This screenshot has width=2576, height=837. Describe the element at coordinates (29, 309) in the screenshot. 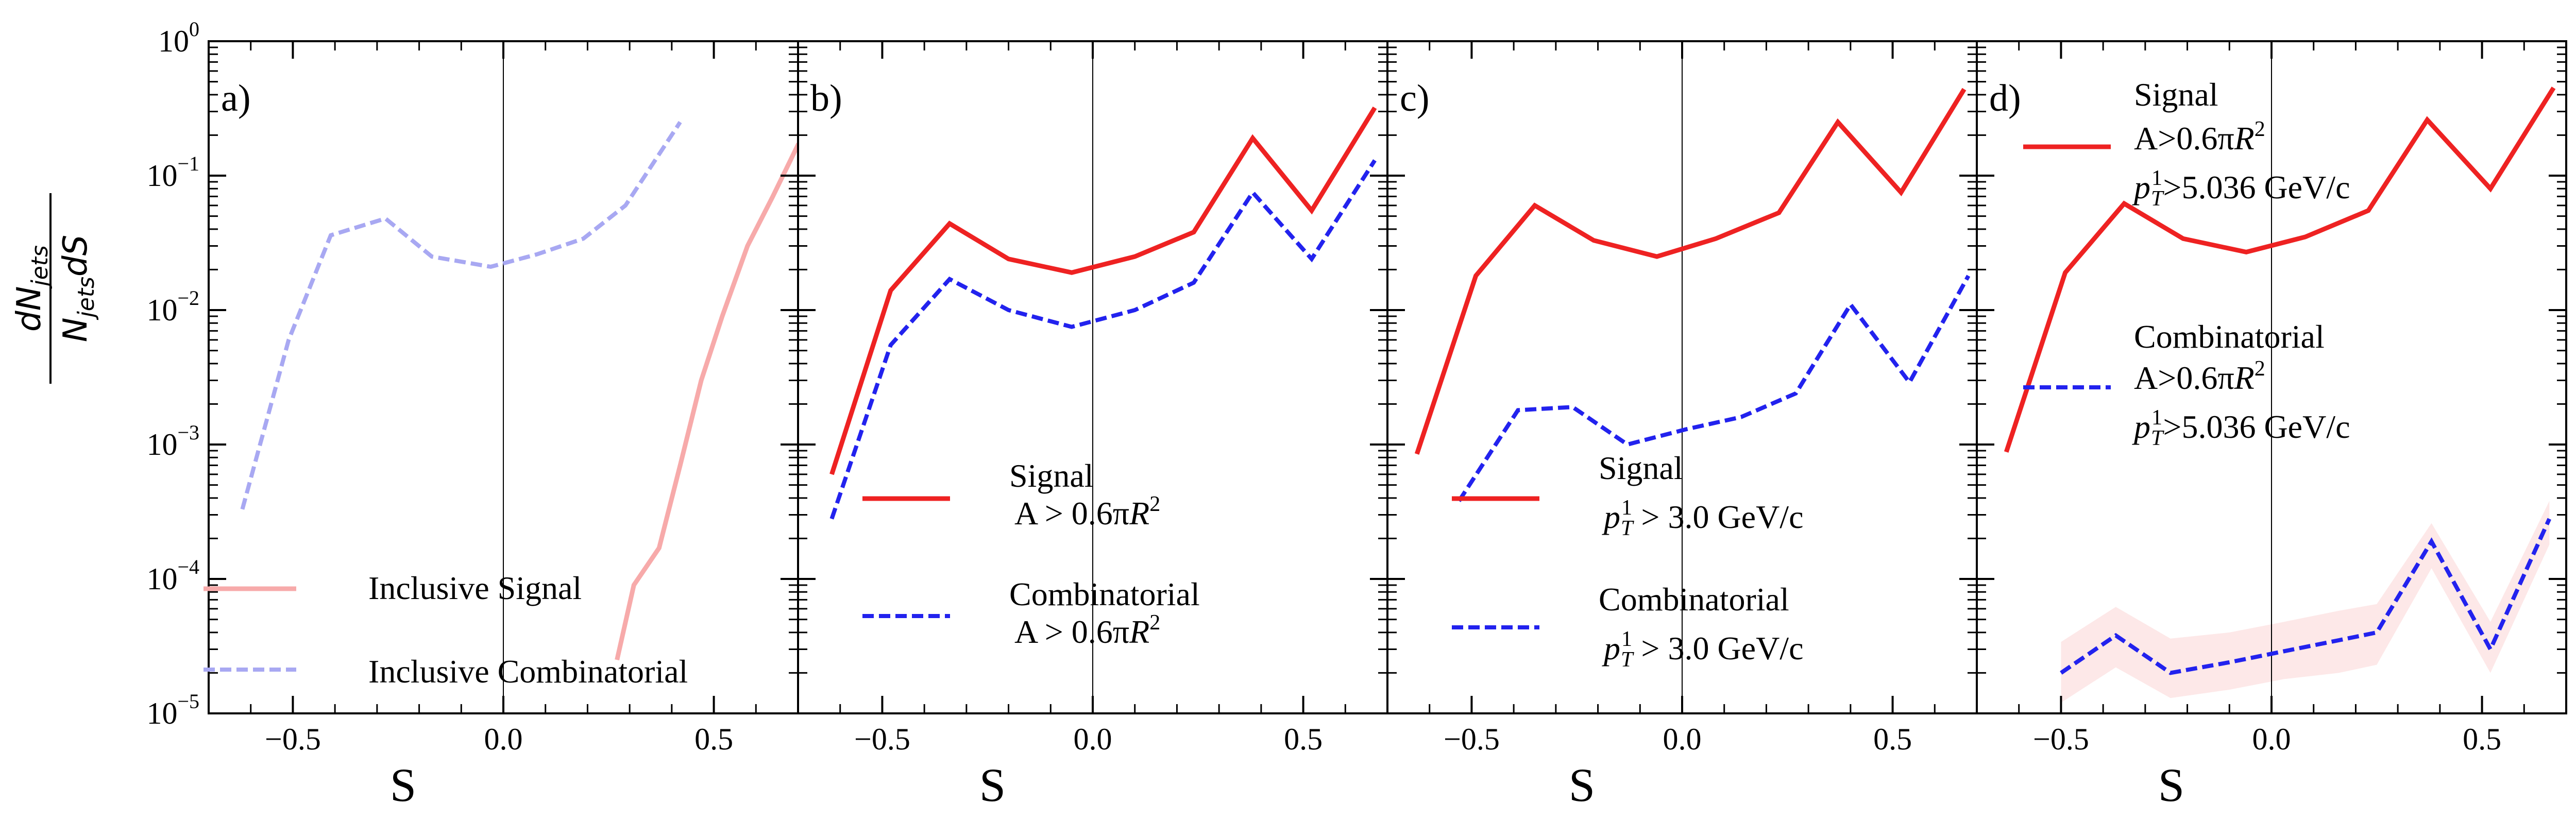

I see `ylabel-numerator: dN` at that location.